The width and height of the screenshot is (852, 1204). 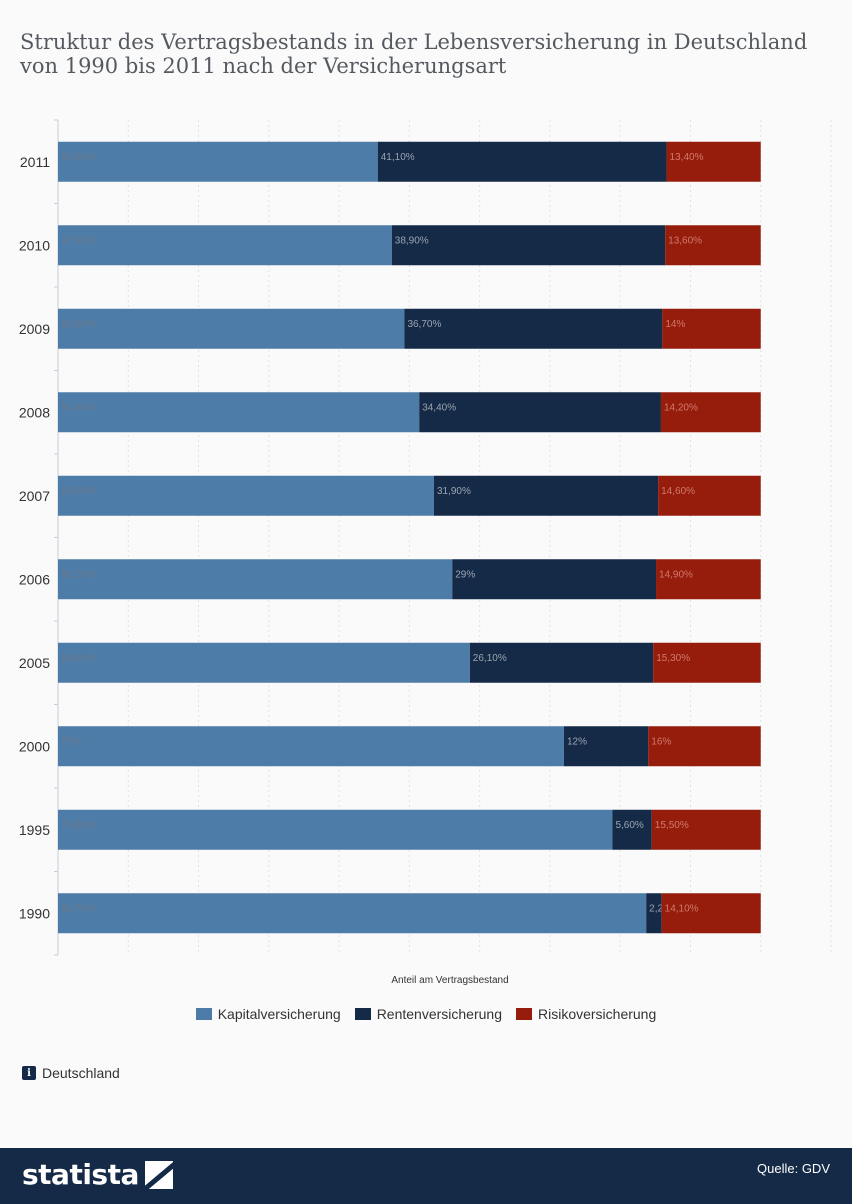 What do you see at coordinates (708, 579) in the screenshot?
I see `bar-risikoversicherung-2006` at bounding box center [708, 579].